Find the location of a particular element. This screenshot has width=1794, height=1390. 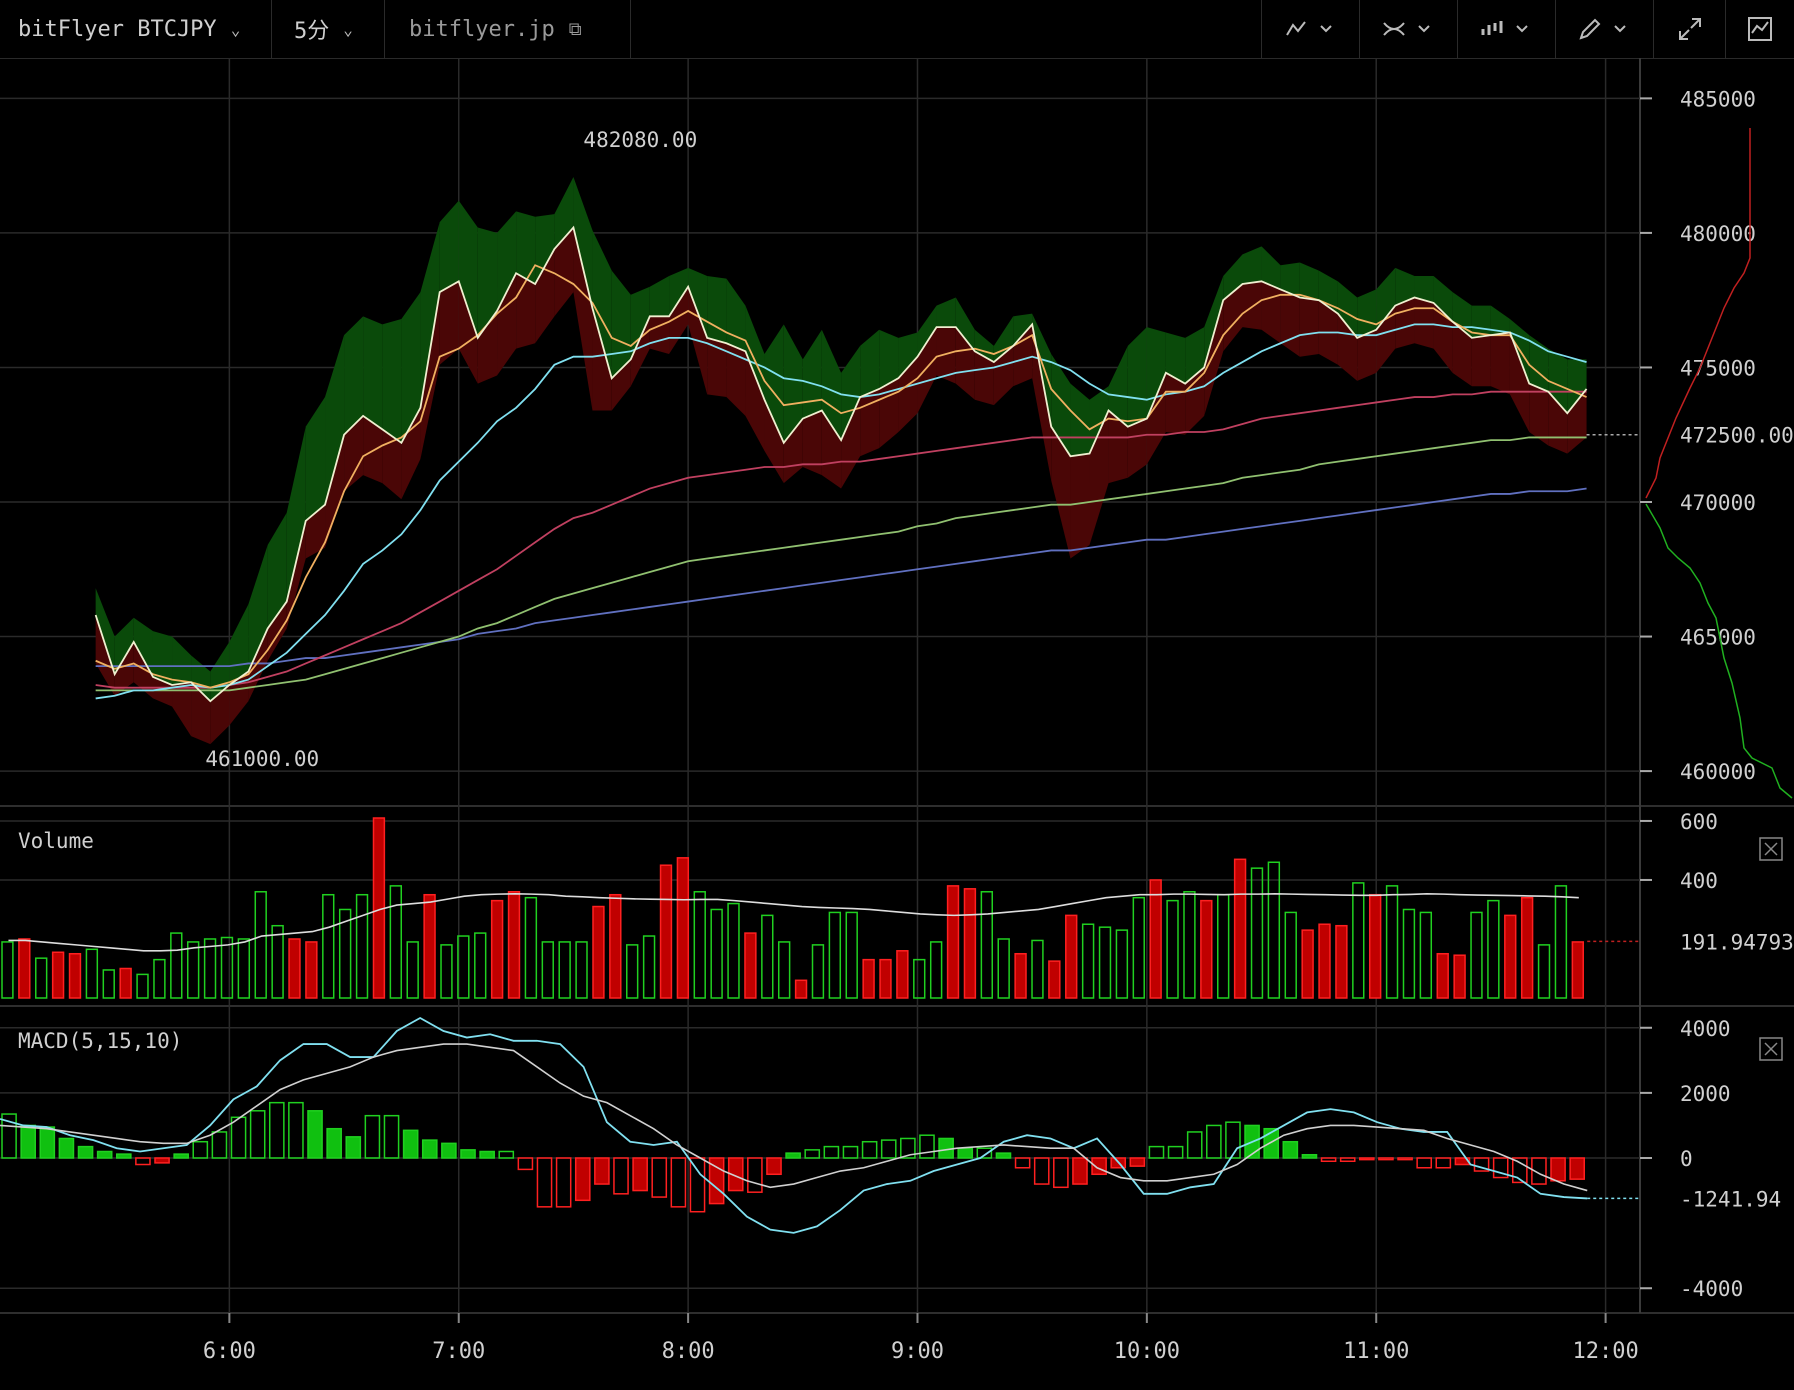

line-chart-button is located at coordinates (1310, 29).